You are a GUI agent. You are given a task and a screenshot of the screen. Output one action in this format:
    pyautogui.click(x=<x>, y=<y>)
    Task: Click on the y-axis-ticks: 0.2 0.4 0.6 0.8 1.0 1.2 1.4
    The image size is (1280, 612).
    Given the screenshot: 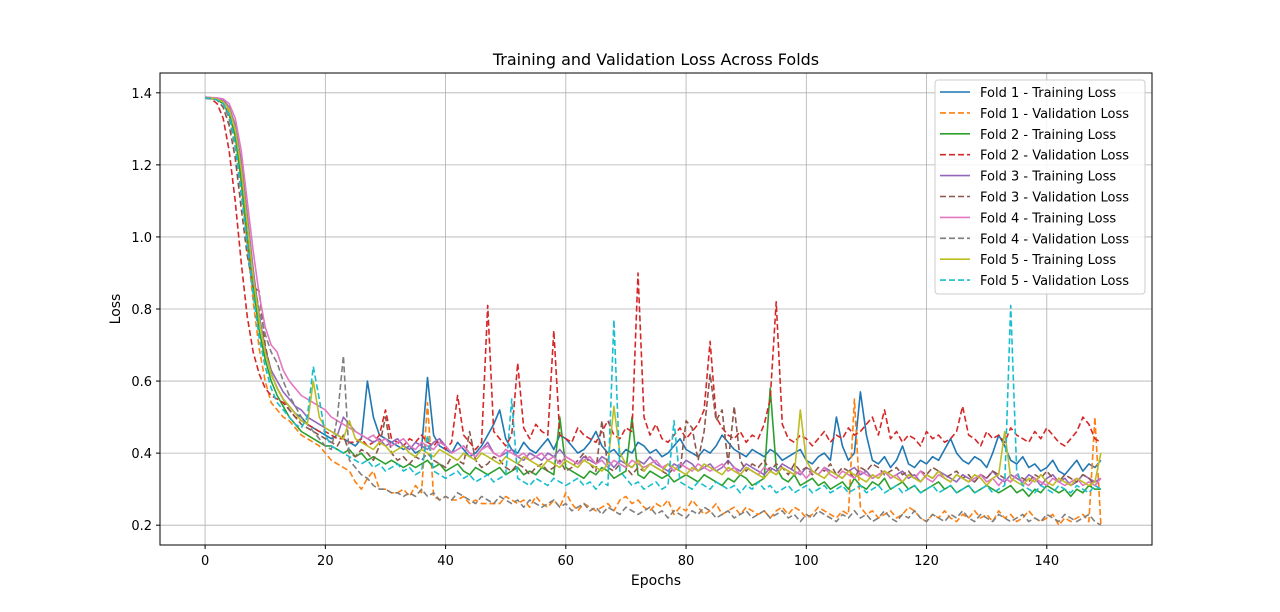 What is the action you would take?
    pyautogui.click(x=145, y=310)
    